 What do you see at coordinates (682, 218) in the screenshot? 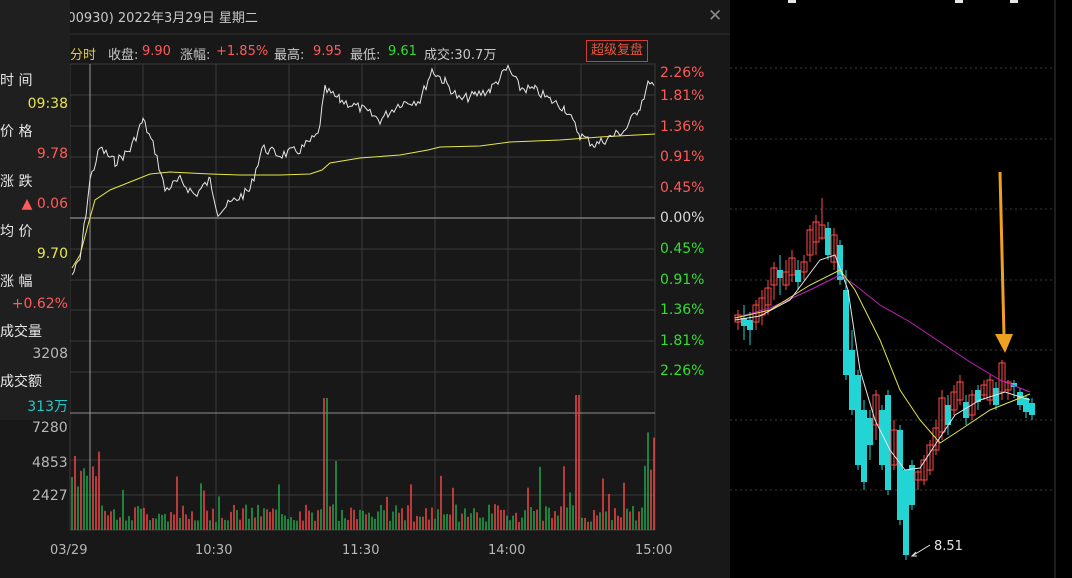
I see `pct-tick-zero: 0.00%` at bounding box center [682, 218].